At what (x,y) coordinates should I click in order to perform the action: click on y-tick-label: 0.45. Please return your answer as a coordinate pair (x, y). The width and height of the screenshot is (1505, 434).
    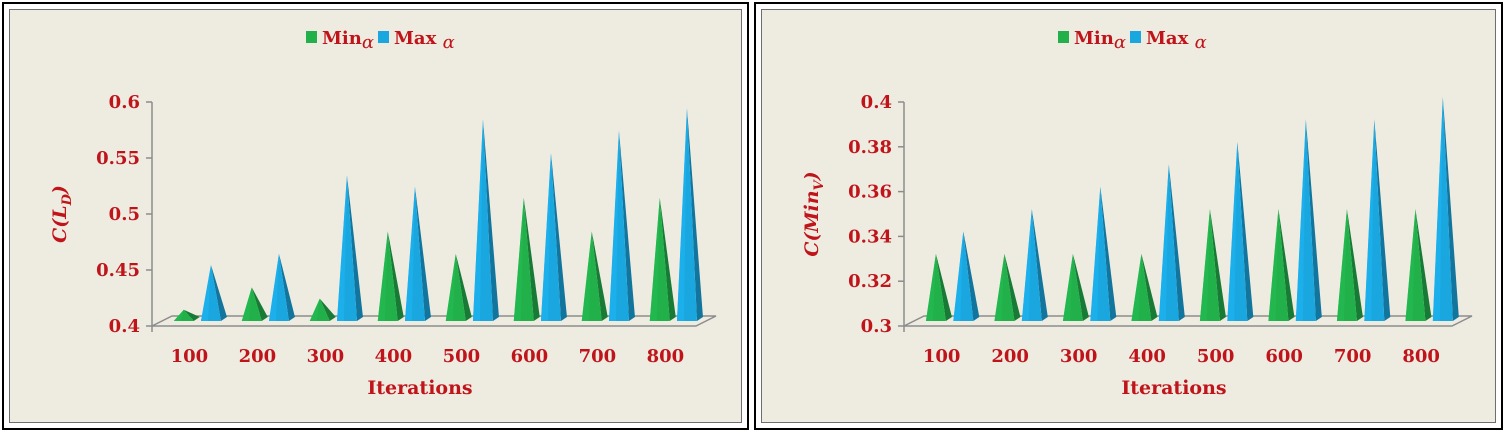
    Looking at the image, I should click on (118, 270).